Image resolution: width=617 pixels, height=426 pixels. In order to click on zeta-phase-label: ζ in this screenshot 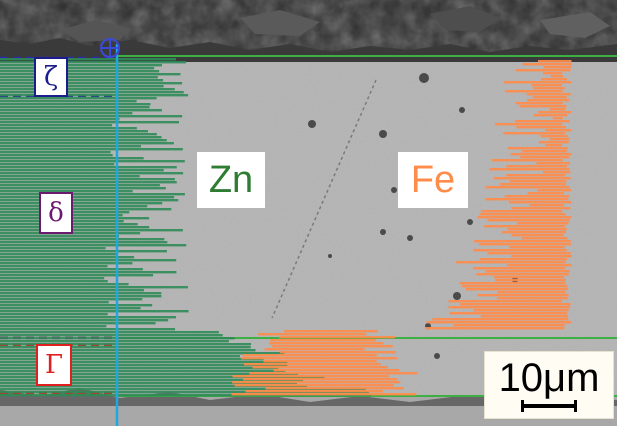, I will do `click(51, 77)`.